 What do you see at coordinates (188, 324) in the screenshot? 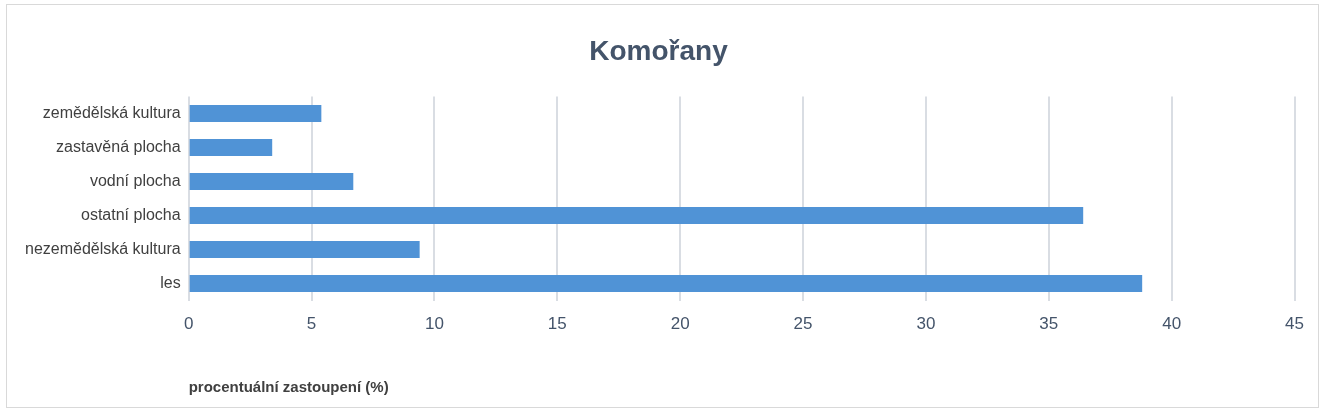
I see `x-tick-label: 0` at bounding box center [188, 324].